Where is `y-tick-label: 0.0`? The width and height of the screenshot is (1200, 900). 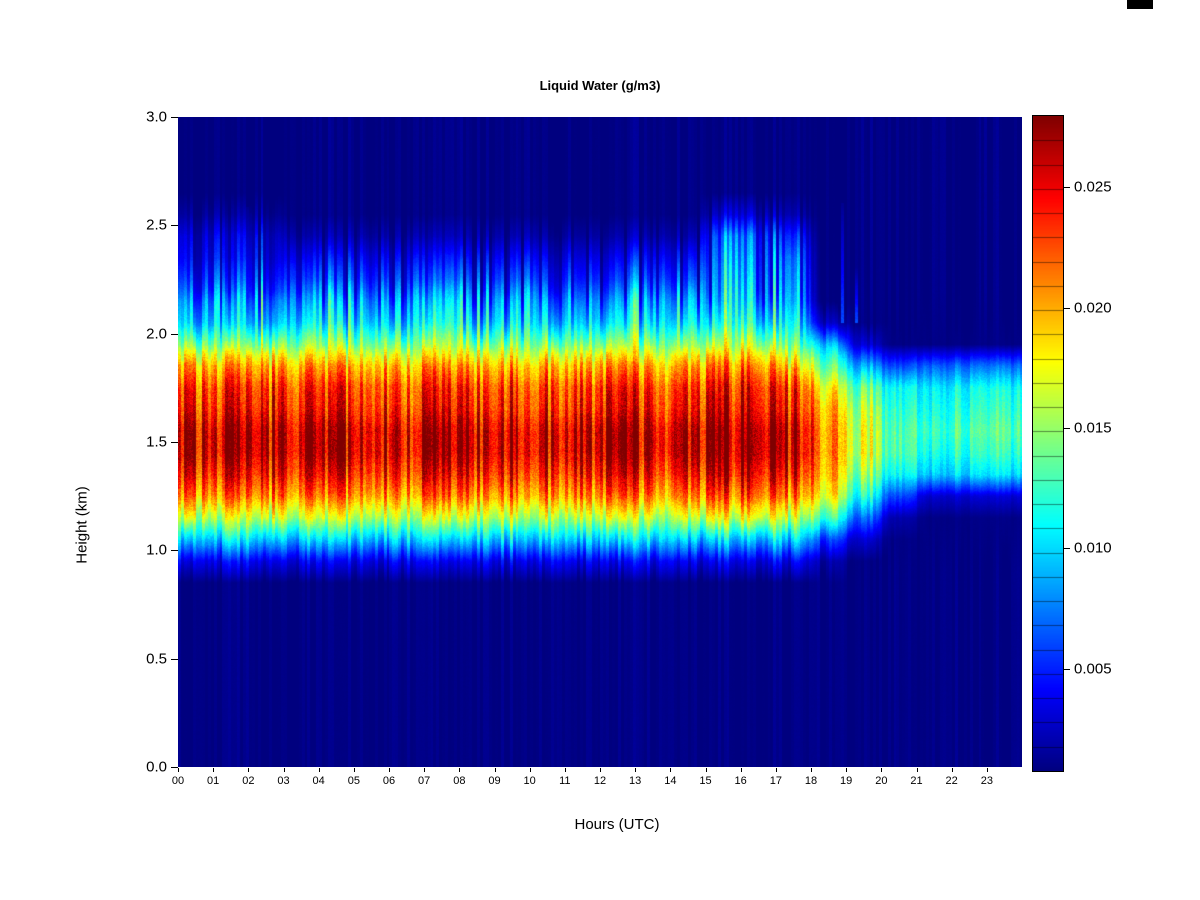
y-tick-label: 0.0 is located at coordinates (156, 767).